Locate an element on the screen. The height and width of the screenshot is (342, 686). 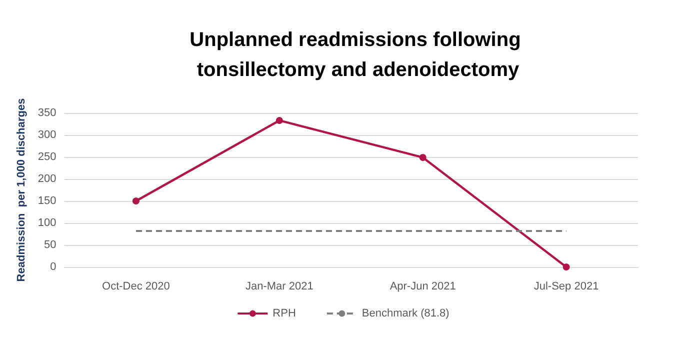
y-tick-label: 0 is located at coordinates (53, 267).